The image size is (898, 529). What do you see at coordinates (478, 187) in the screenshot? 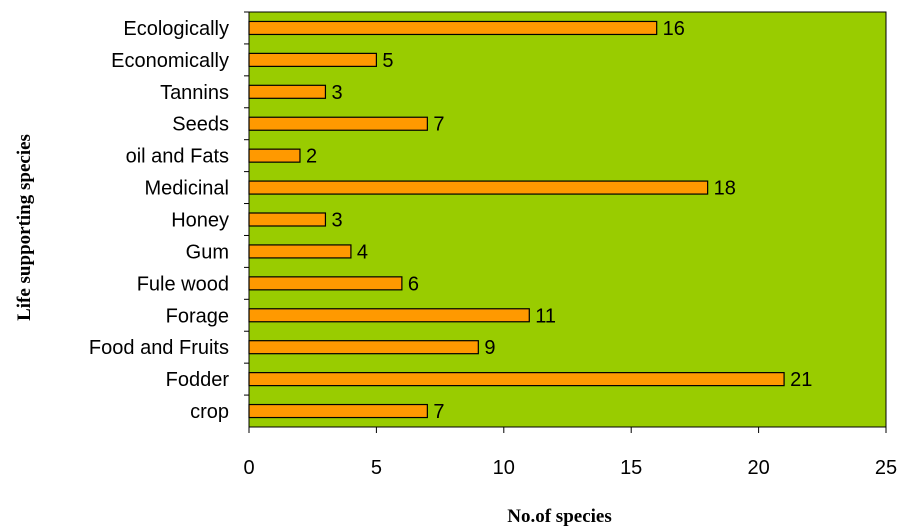
I see `bar-medicinal` at bounding box center [478, 187].